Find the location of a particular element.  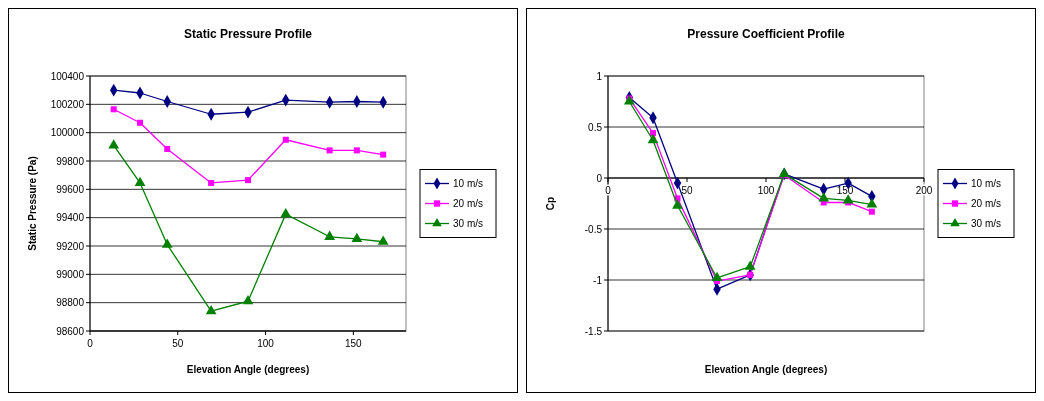

y-tick-label: -1 is located at coordinates (598, 280).